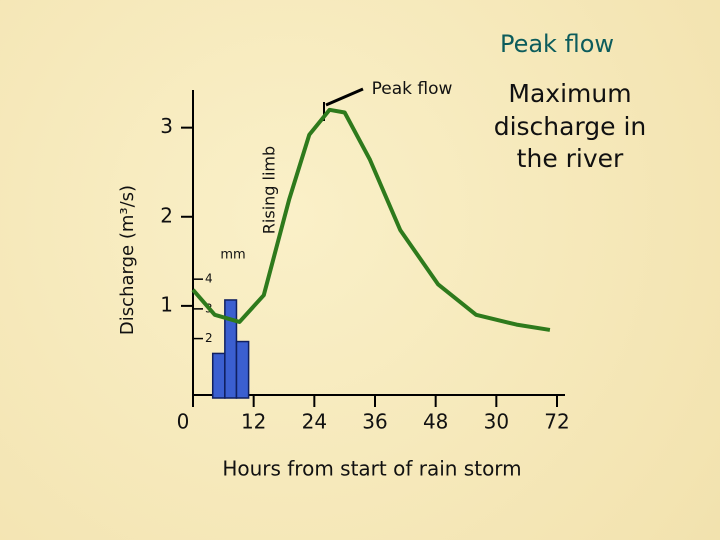 Image resolution: width=720 pixels, height=540 pixels. Describe the element at coordinates (371, 469) in the screenshot. I see `x-axis-label: Hours from start of rain storm` at that location.